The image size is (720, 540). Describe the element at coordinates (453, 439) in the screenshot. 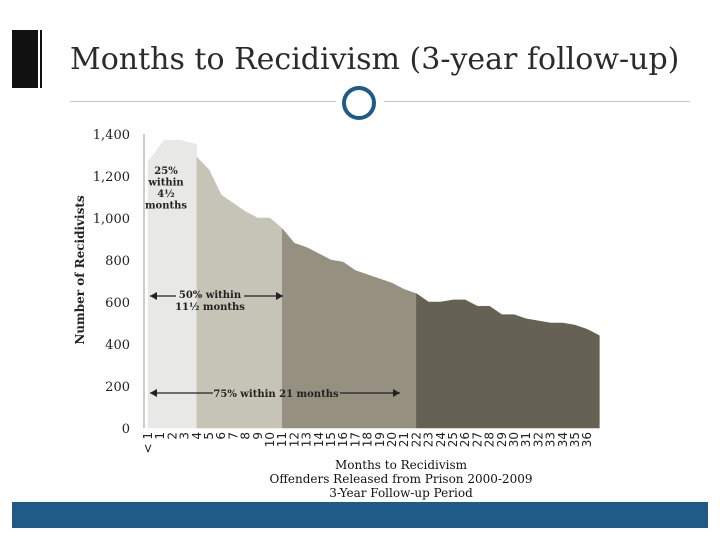

I see `x-tick-label: 25` at that location.